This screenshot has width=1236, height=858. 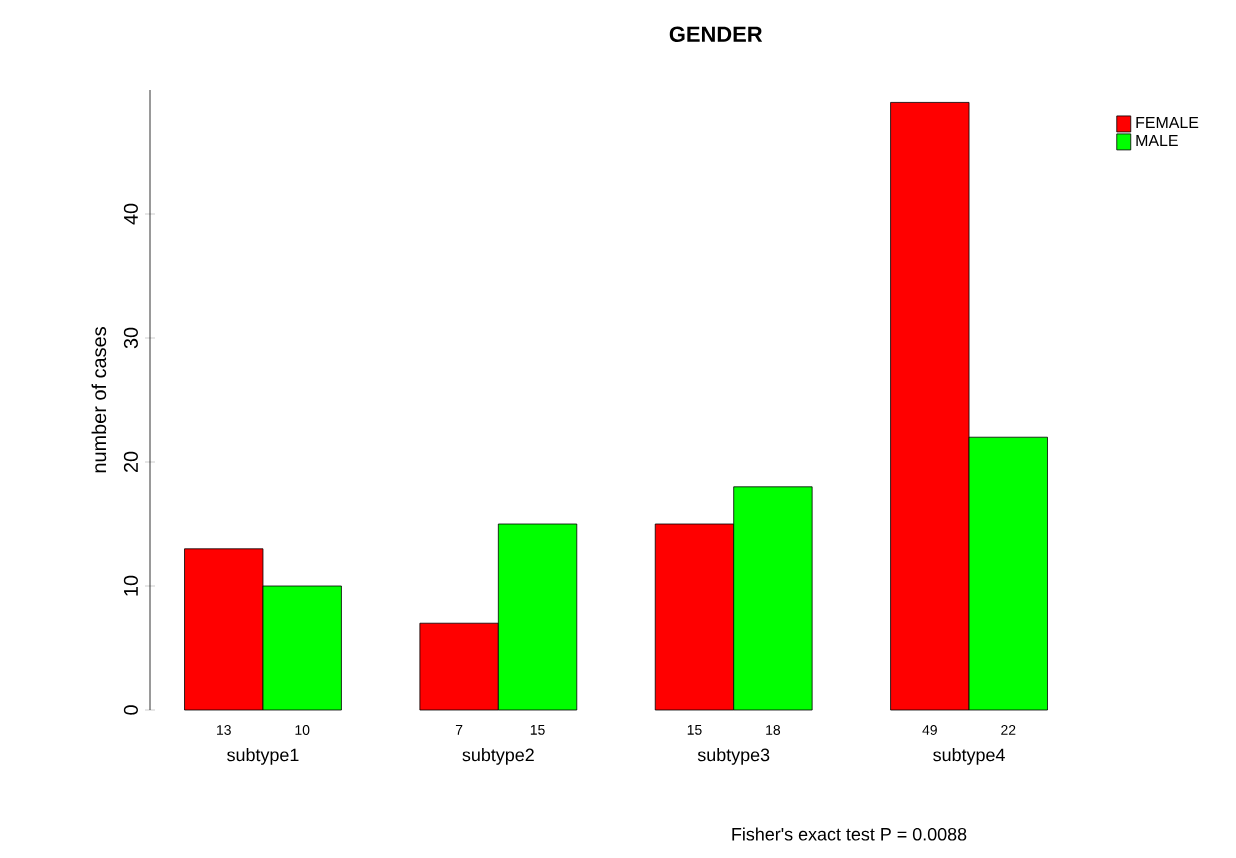 What do you see at coordinates (130, 462) in the screenshot?
I see `y-tick-label: 20` at bounding box center [130, 462].